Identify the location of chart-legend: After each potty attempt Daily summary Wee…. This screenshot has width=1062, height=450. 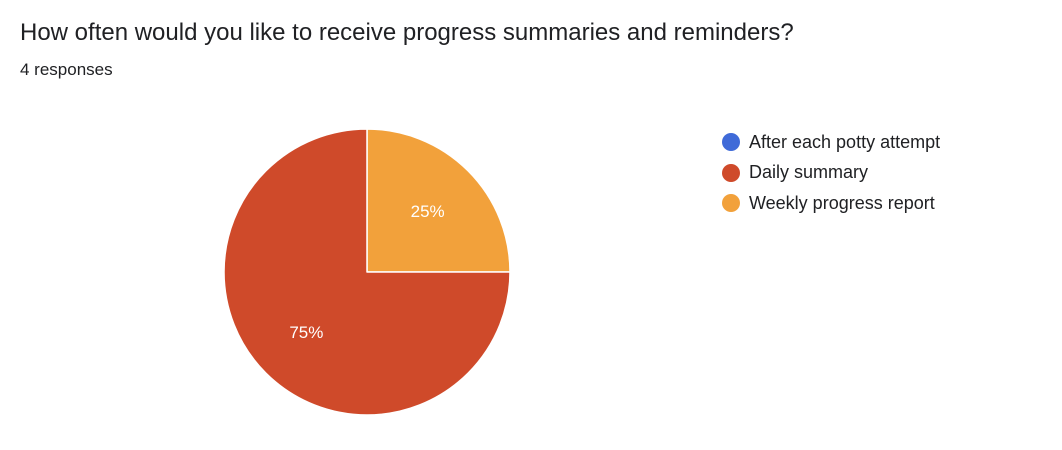
(831, 173).